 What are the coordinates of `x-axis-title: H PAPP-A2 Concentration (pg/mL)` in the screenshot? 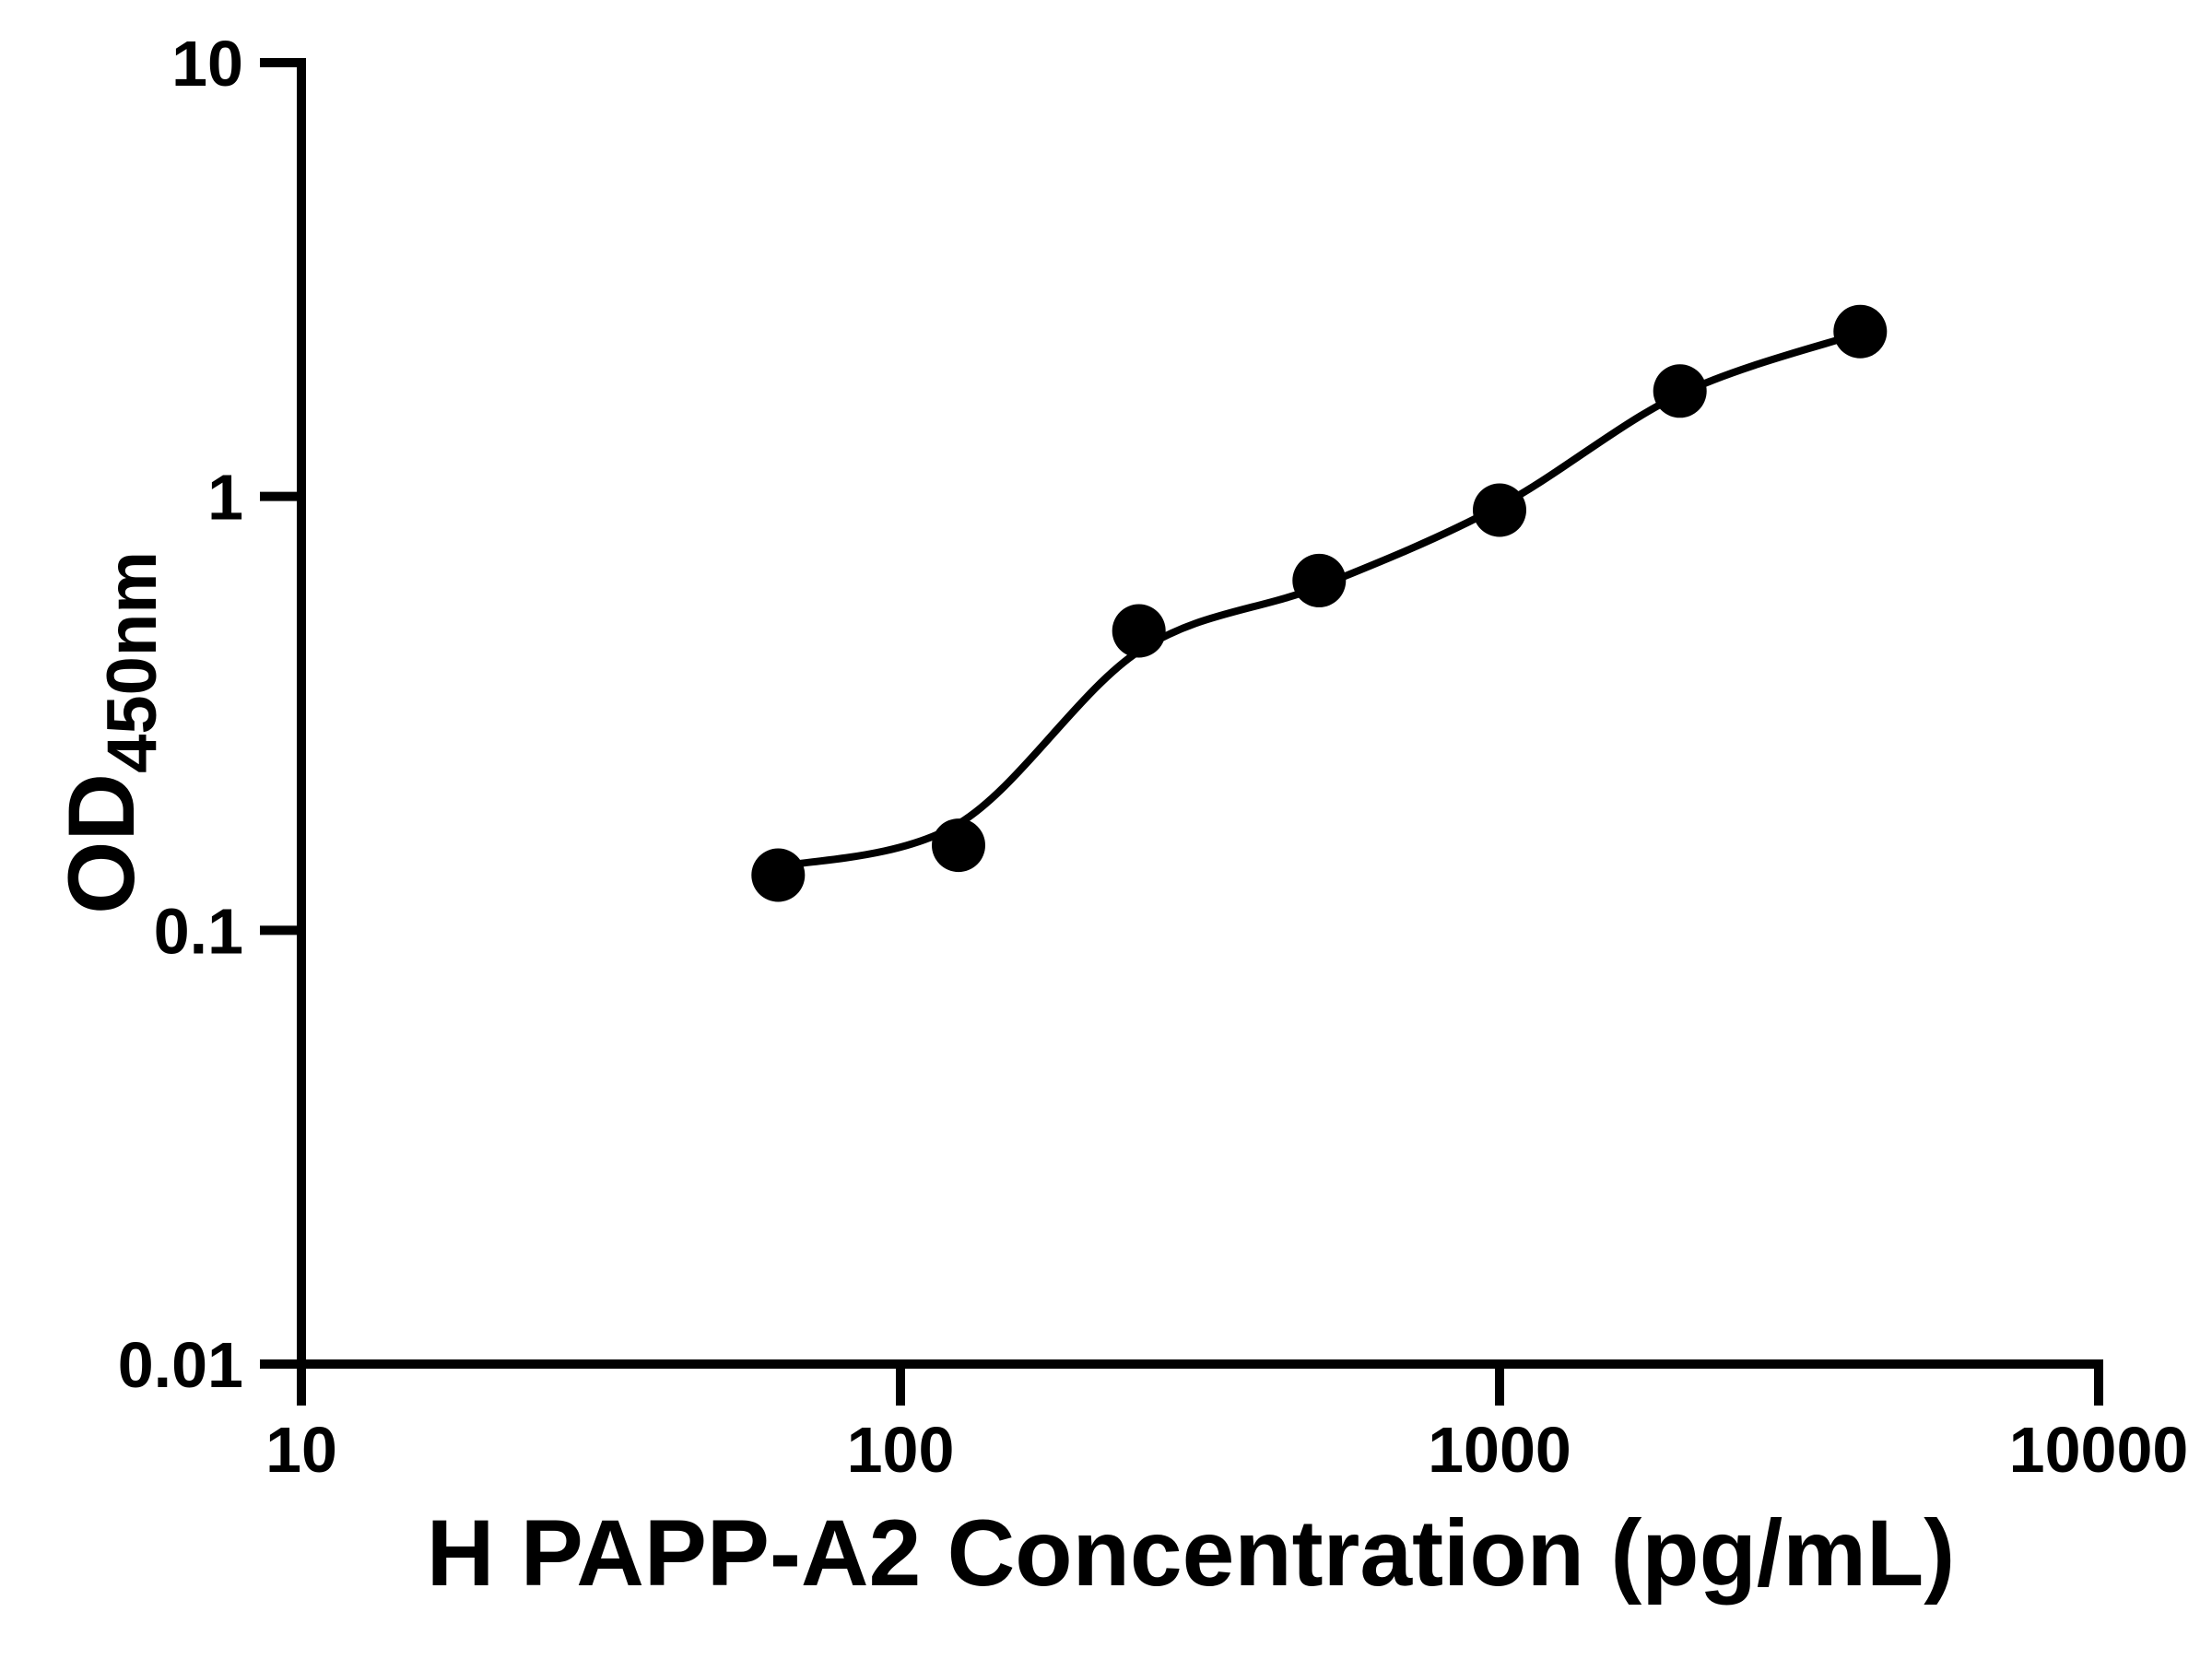 It's located at (1191, 1553).